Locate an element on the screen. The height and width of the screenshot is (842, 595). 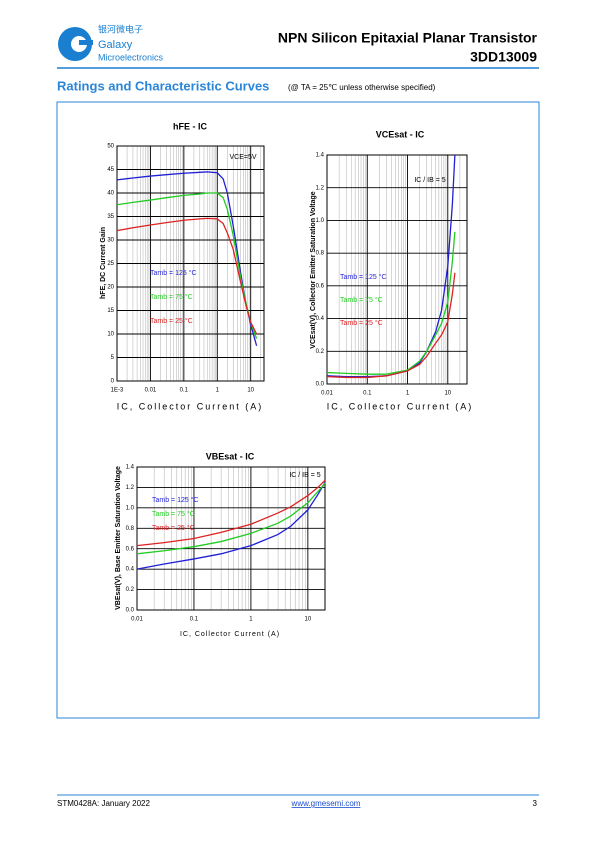
y-tick-label: 0 is located at coordinates (113, 382).